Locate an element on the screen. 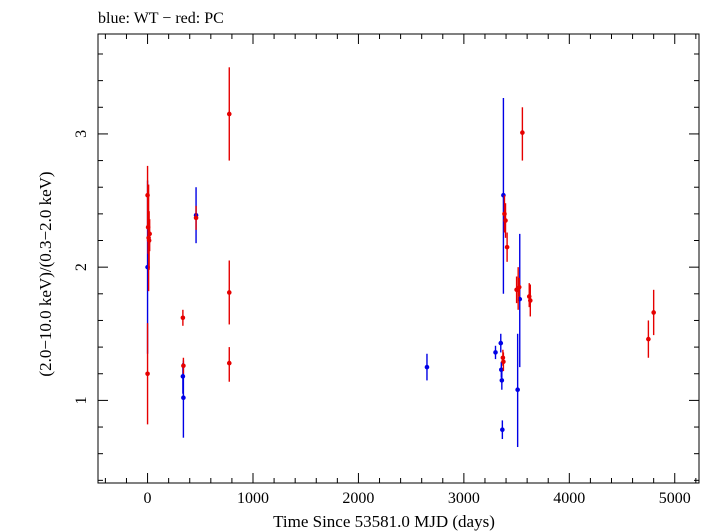 The image size is (711, 532). x-tick-label: 0 is located at coordinates (148, 498).